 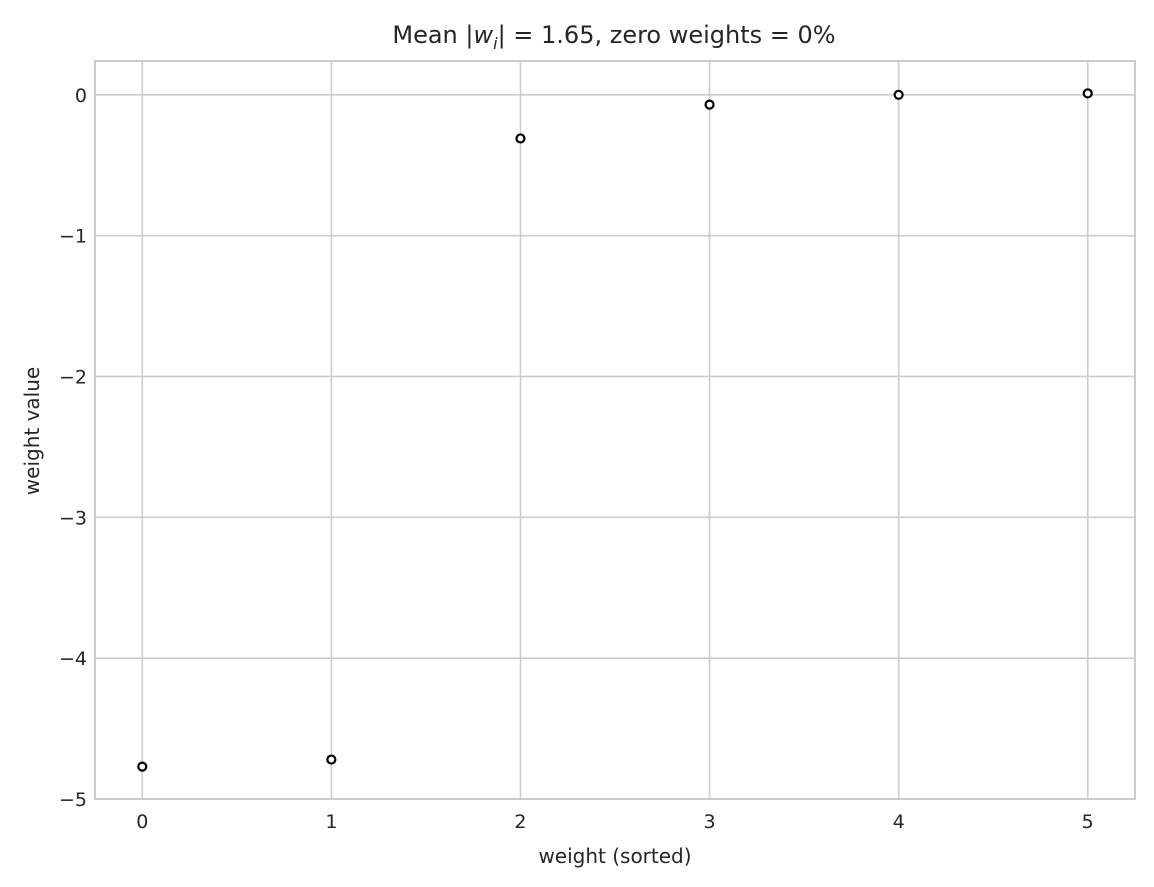 I want to click on chart-title-suffix: | = 1.65, zero weights = 0%, so click(x=667, y=35).